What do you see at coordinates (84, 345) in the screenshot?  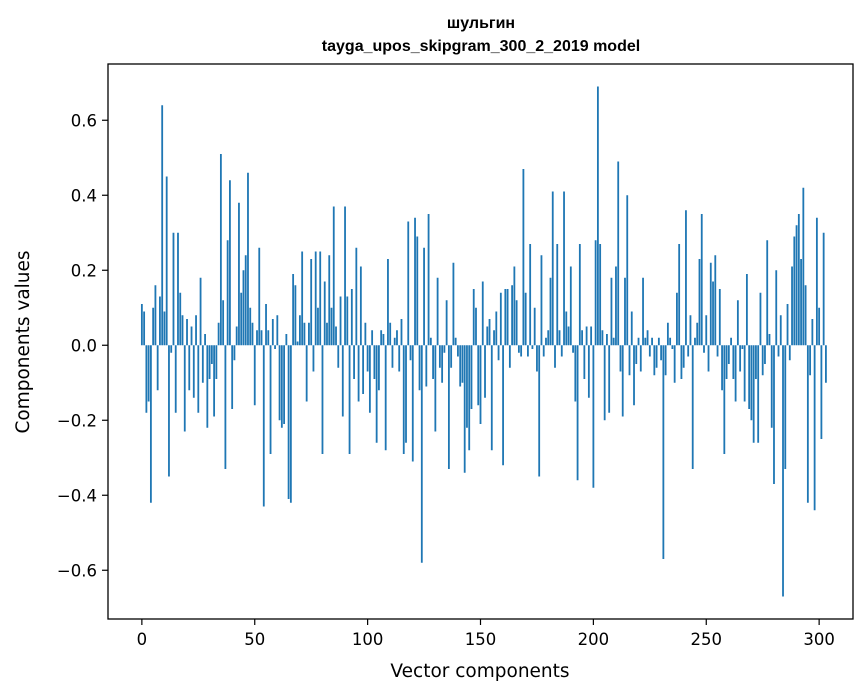 I see `y-tick-label: 0.0` at bounding box center [84, 345].